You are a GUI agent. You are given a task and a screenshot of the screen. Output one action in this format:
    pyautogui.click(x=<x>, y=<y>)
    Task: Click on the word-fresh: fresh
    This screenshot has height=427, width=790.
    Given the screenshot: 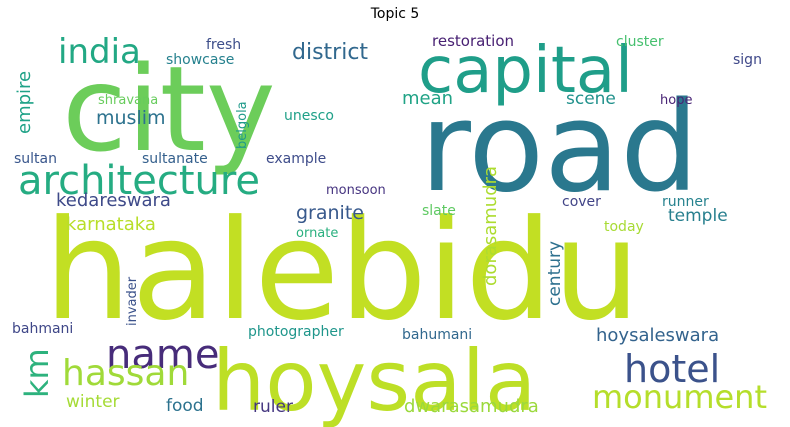 What is the action you would take?
    pyautogui.click(x=223, y=45)
    